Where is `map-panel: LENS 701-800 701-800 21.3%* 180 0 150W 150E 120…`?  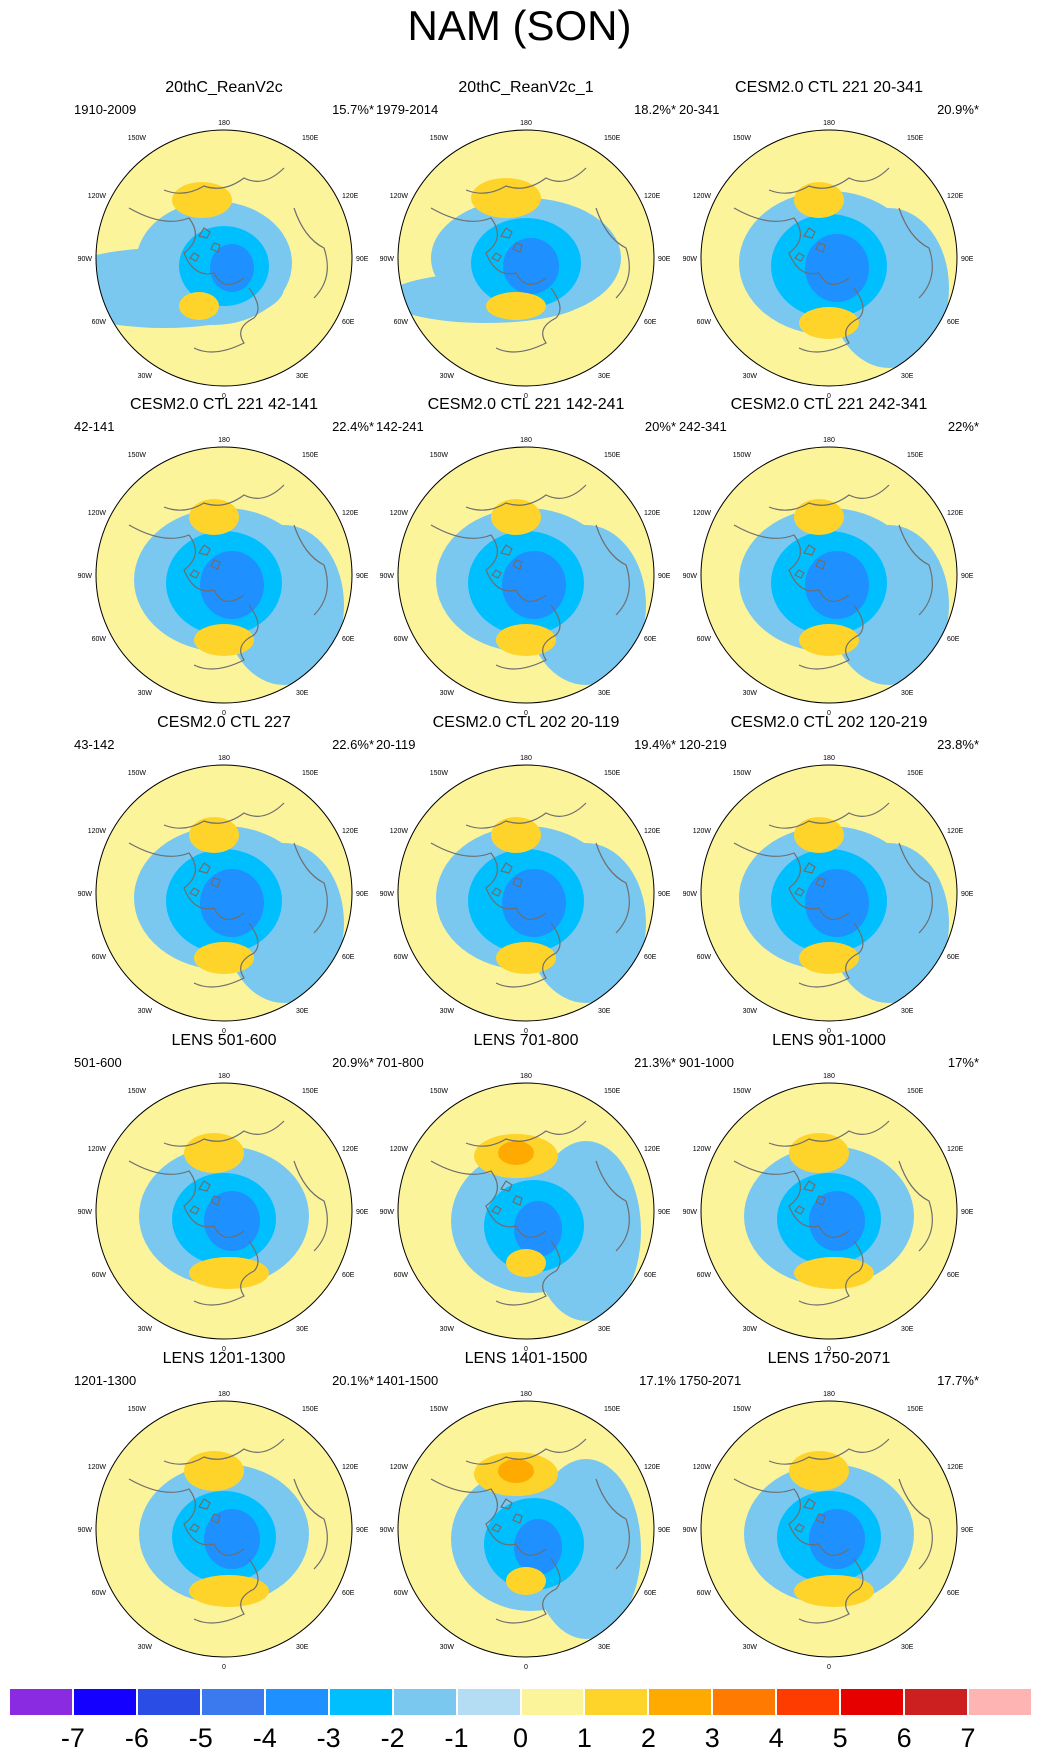
map-panel: LENS 701-800 701-800 21.3%* 180 0 150W 150E 120… is located at coordinates (526, 1192).